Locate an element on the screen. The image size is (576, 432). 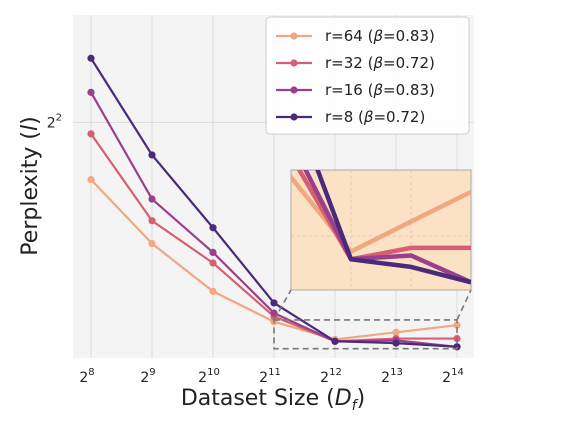
x-axis-ticks: 28 29 210 211 212 213 214 is located at coordinates (271, 376).